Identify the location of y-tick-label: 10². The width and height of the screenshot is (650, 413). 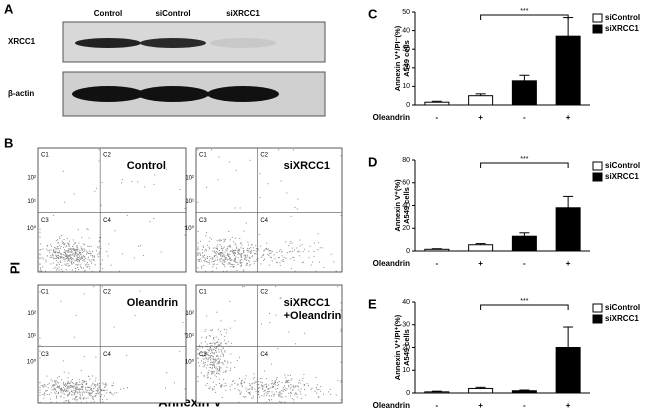
(31, 314).